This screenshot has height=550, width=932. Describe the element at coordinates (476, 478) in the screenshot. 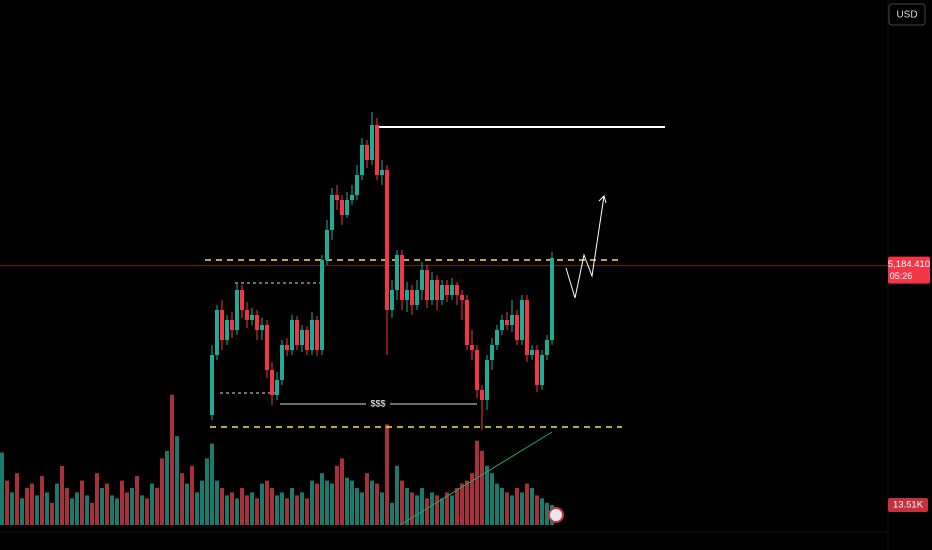

I see `trend-line` at that location.